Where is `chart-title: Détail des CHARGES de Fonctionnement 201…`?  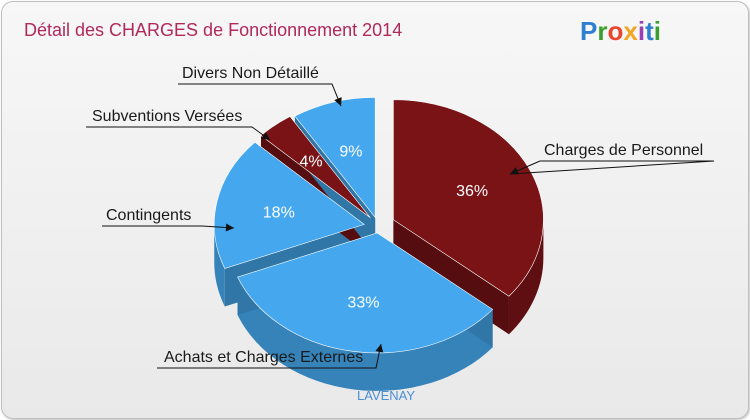
chart-title: Détail des CHARGES de Fonctionnement 201… is located at coordinates (213, 30).